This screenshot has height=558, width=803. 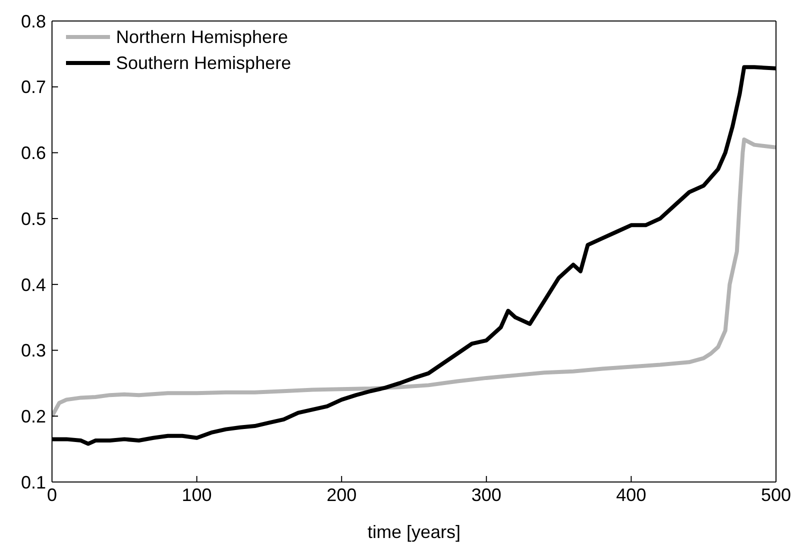 What do you see at coordinates (341, 494) in the screenshot?
I see `x-tick-label: 200` at bounding box center [341, 494].